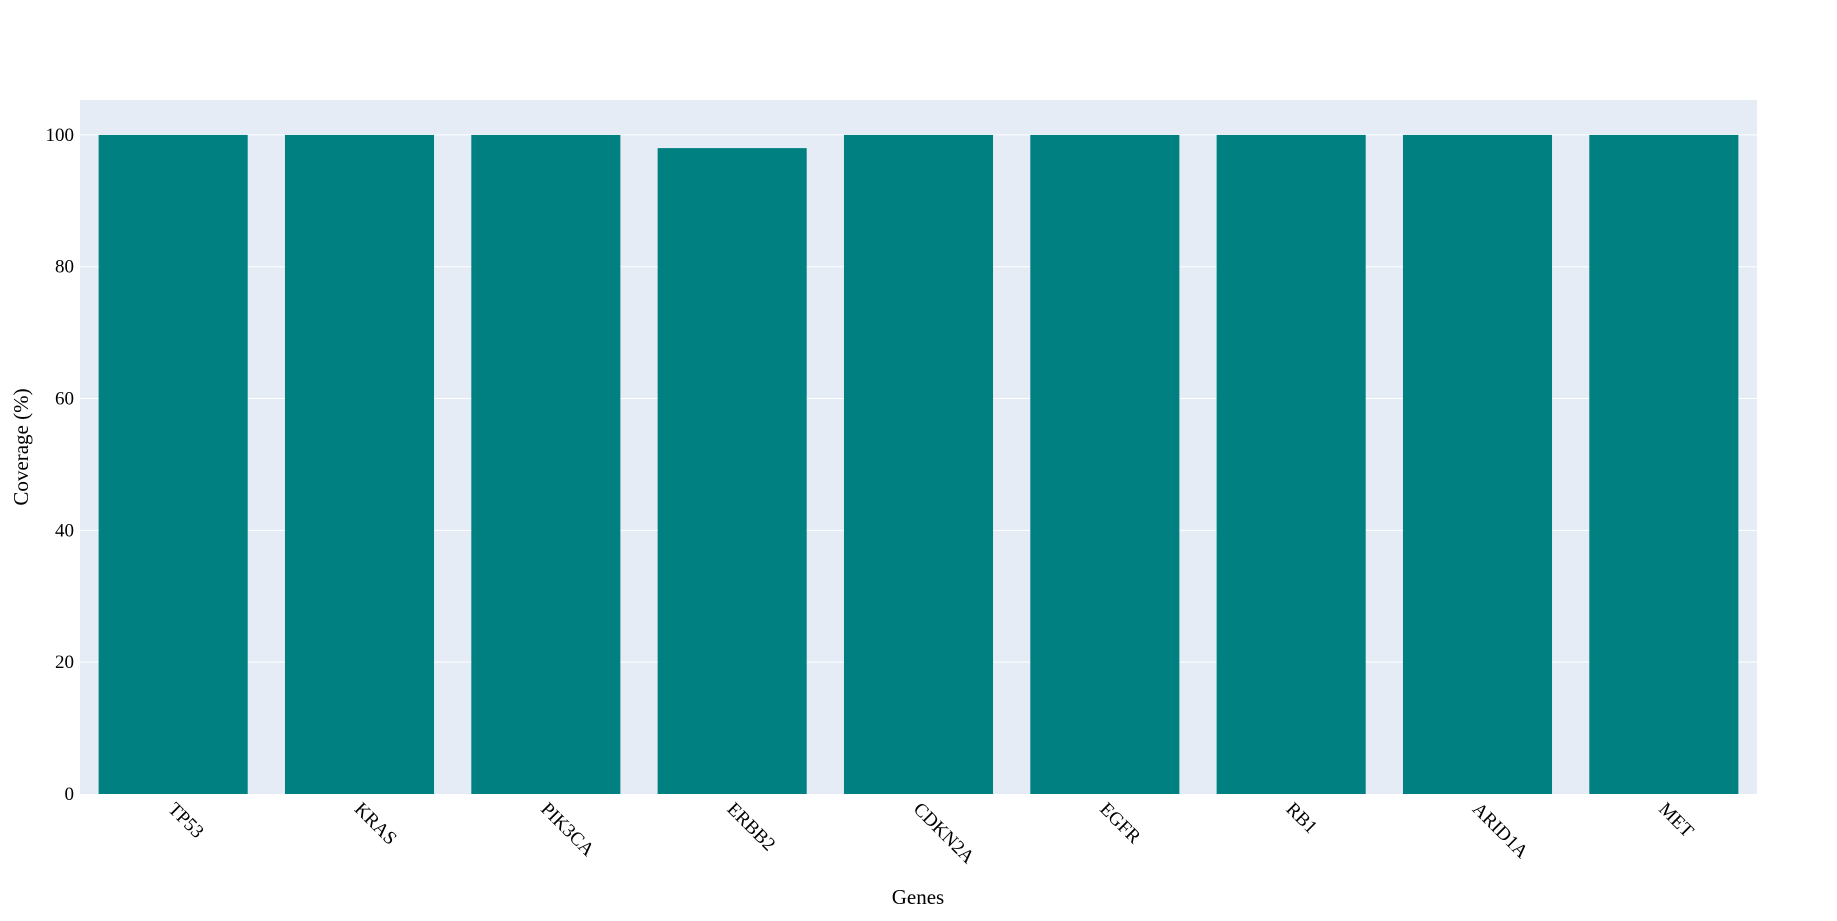 The height and width of the screenshot is (921, 1837). Describe the element at coordinates (944, 834) in the screenshot. I see `x-tick-label: CDKN2A` at that location.